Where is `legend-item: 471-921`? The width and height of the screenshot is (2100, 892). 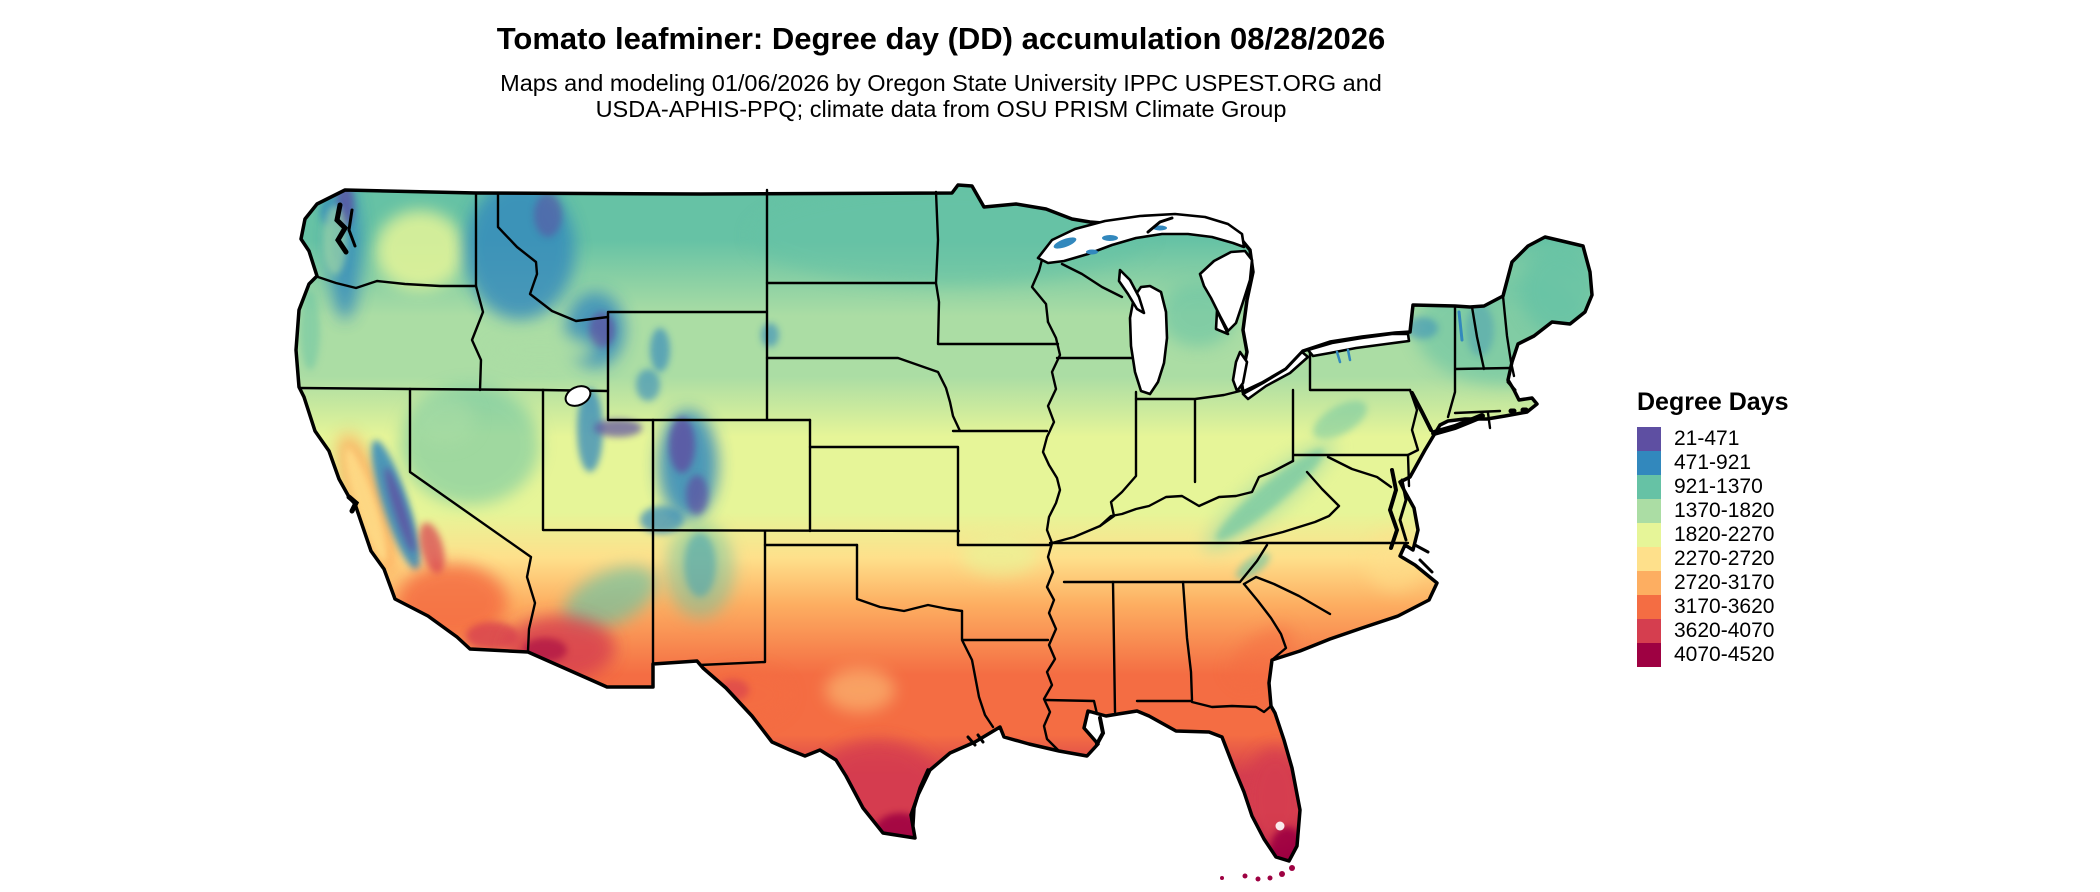 legend-item: 471-921 is located at coordinates (1712, 463).